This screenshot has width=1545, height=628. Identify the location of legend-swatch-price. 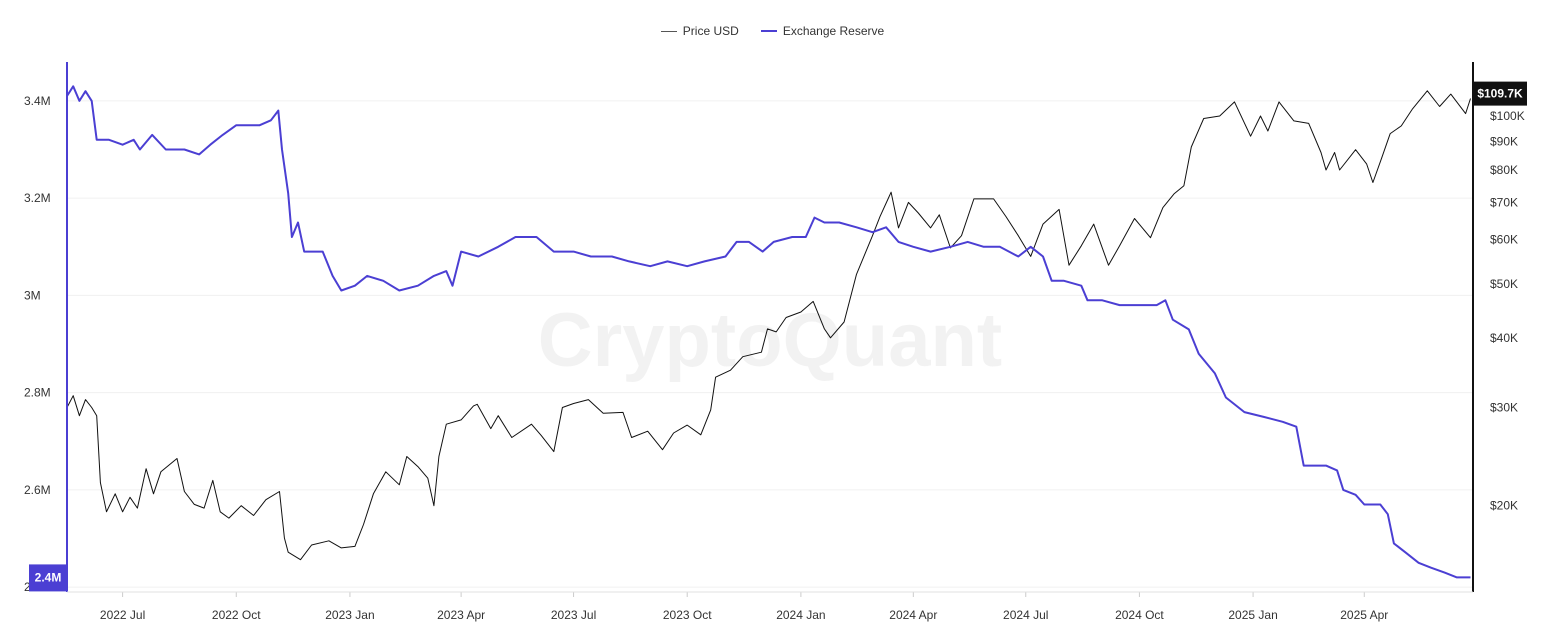
(668, 31).